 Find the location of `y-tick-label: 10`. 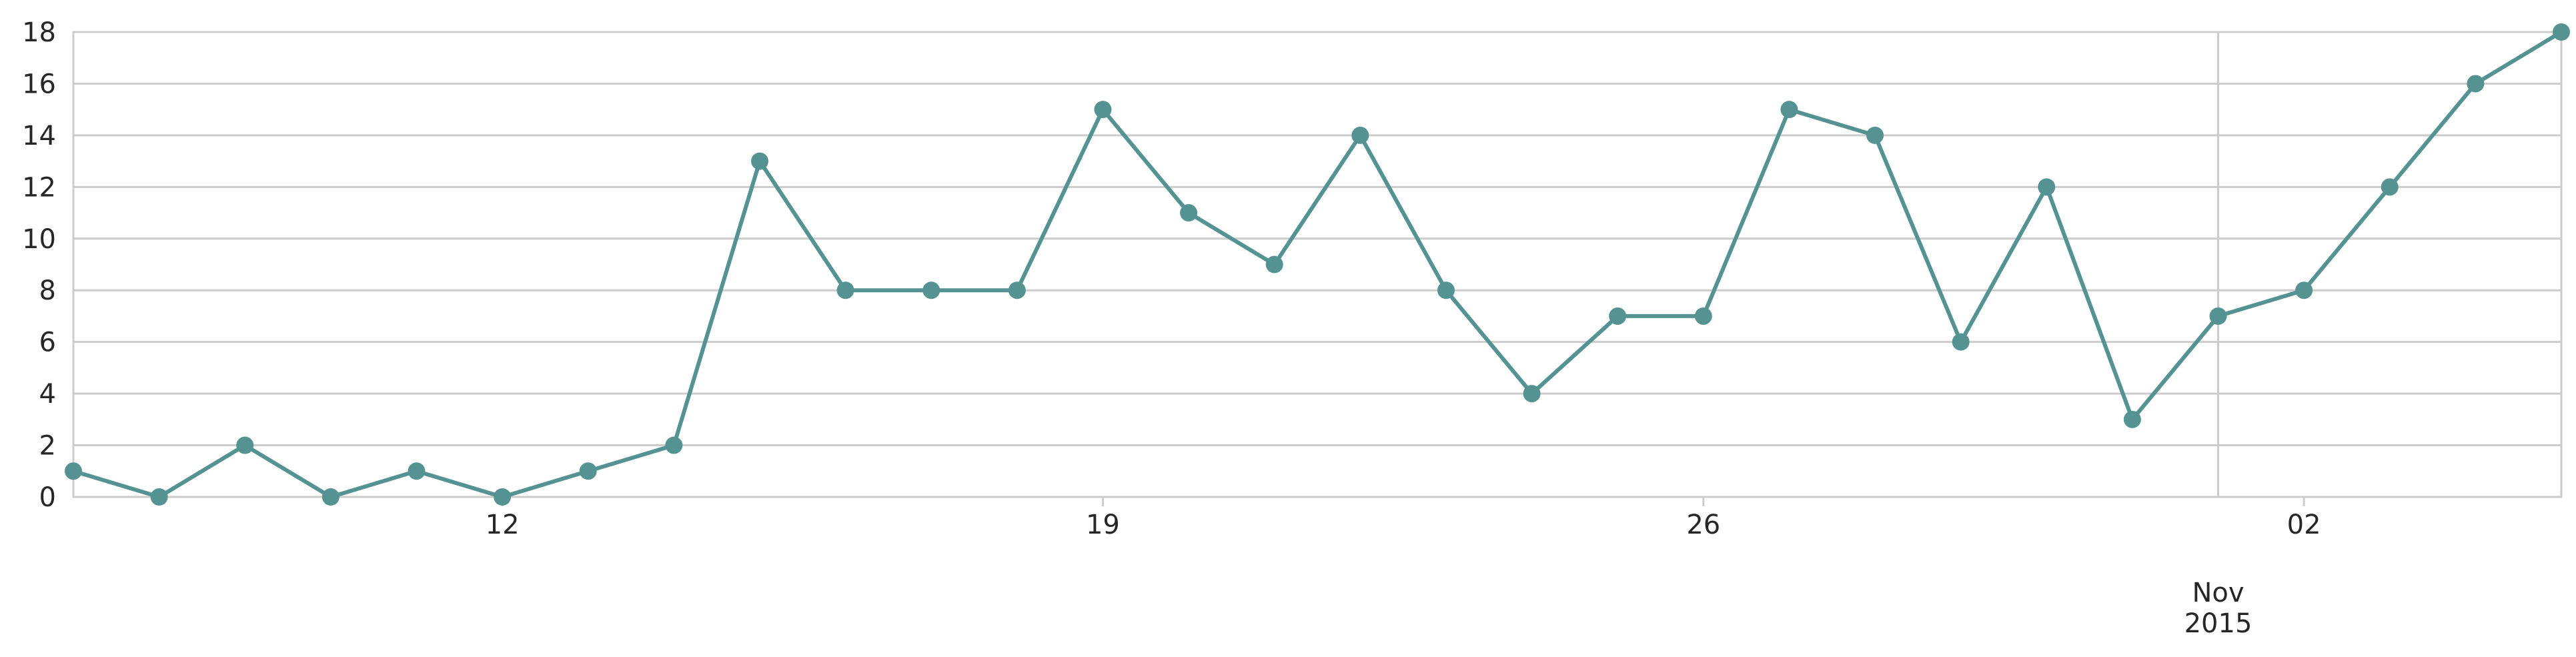

y-tick-label: 10 is located at coordinates (39, 239).